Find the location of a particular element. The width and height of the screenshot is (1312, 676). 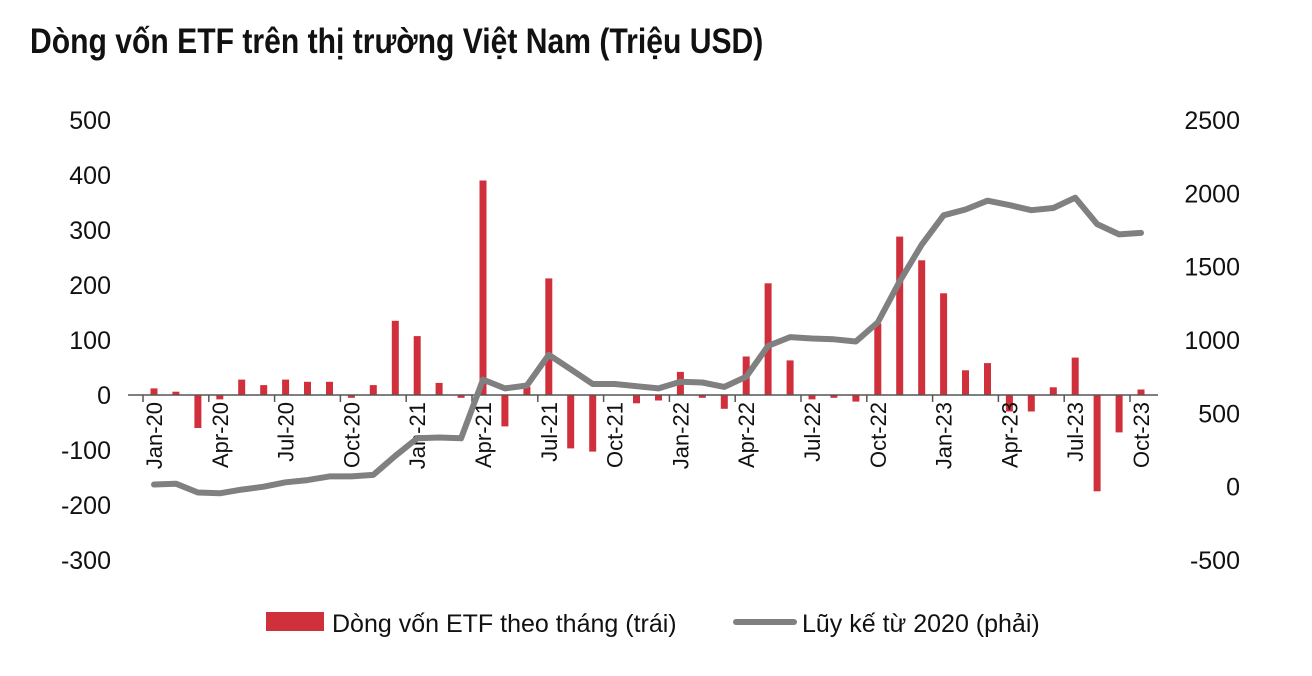

left-tick-label: 200 is located at coordinates (90, 286).